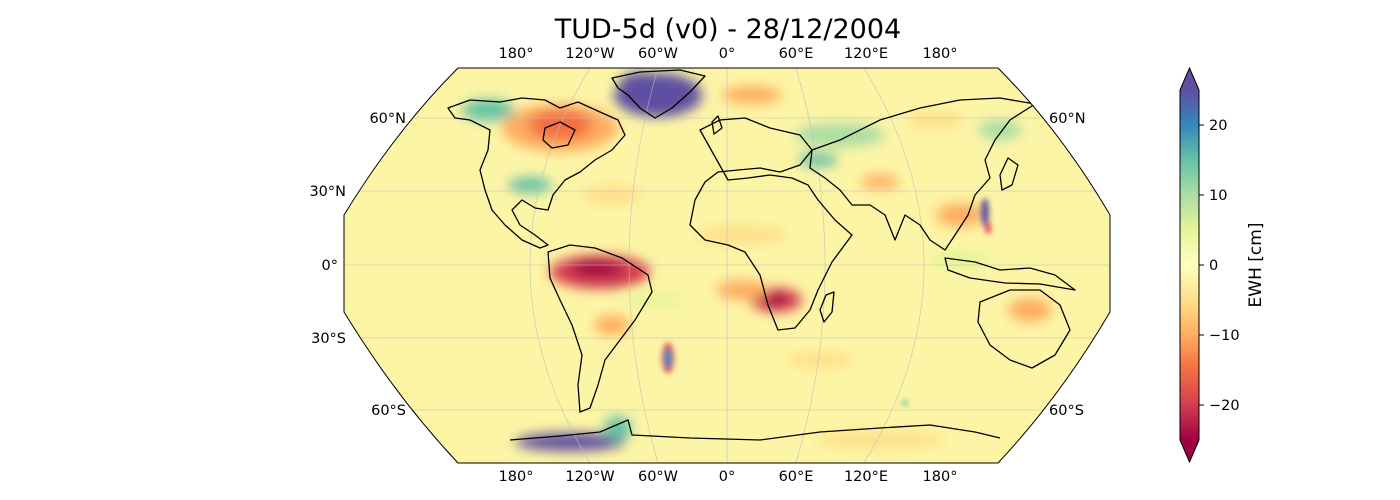  What do you see at coordinates (1224, 406) in the screenshot?
I see `colorbar-tick-label: −20` at bounding box center [1224, 406].